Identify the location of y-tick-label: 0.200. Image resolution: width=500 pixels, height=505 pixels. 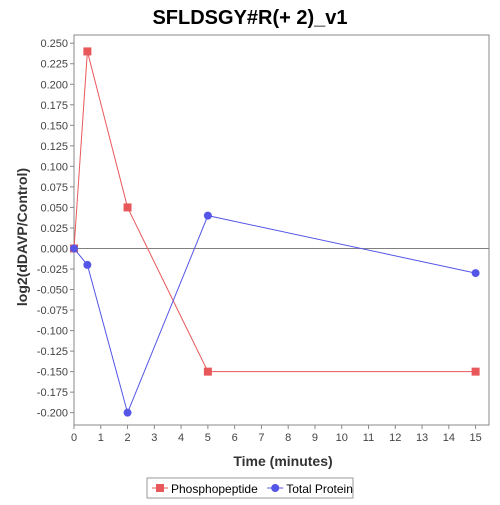
(54, 85).